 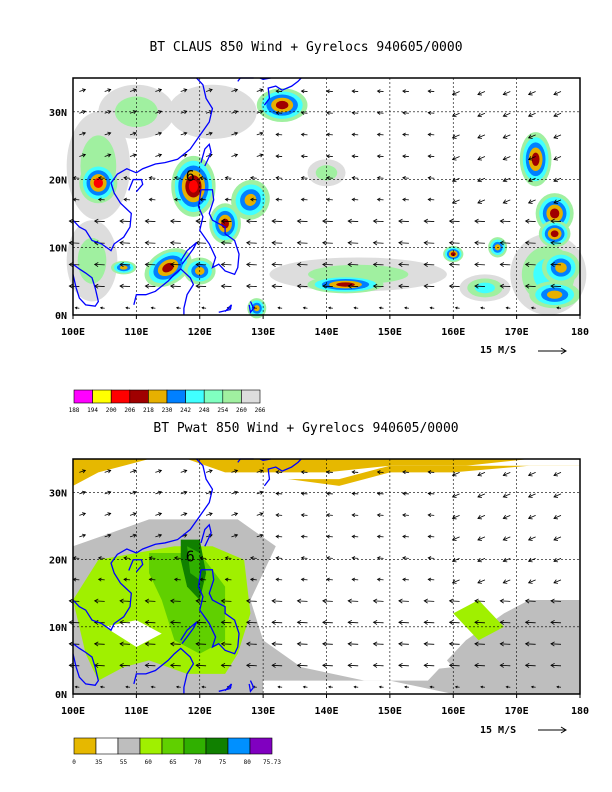 What do you see at coordinates (390, 332) in the screenshot?
I see `top-x-tick-label: 150E` at bounding box center [390, 332].